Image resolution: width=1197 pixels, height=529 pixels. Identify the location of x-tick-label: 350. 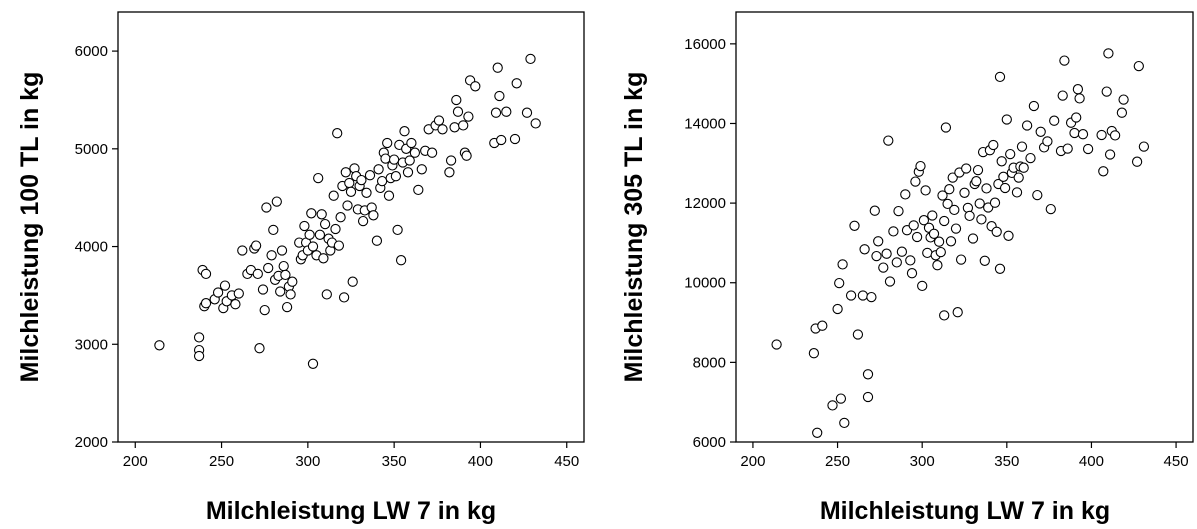
(394, 461).